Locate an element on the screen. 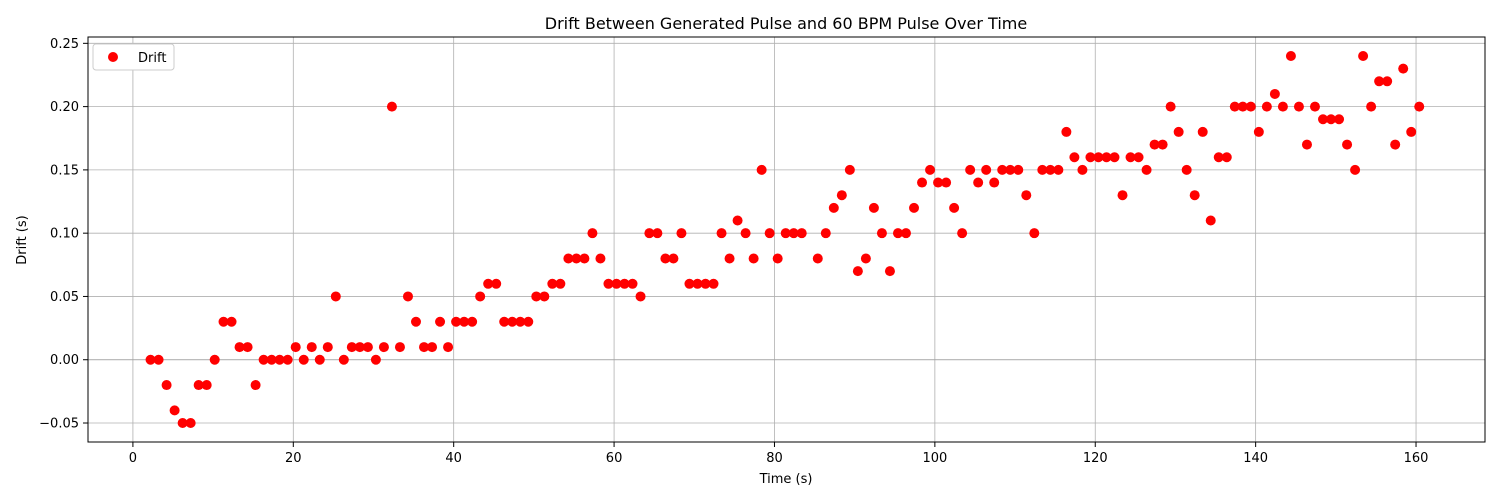 The height and width of the screenshot is (500, 1500). y-tick-label: 0.00 is located at coordinates (64, 360).